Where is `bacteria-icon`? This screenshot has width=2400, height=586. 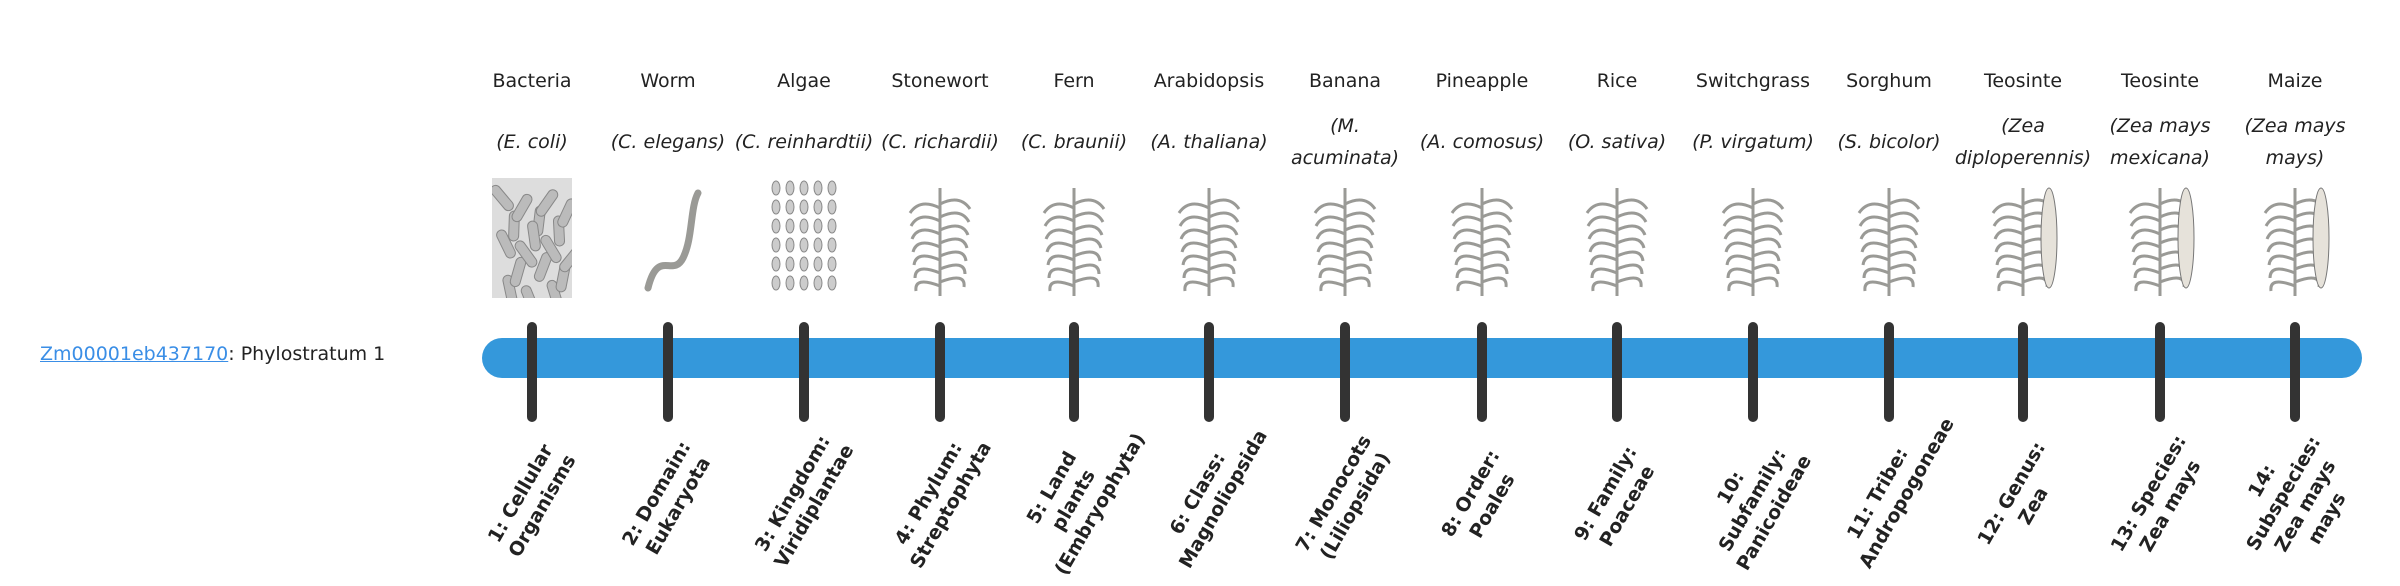 bacteria-icon is located at coordinates (532, 238).